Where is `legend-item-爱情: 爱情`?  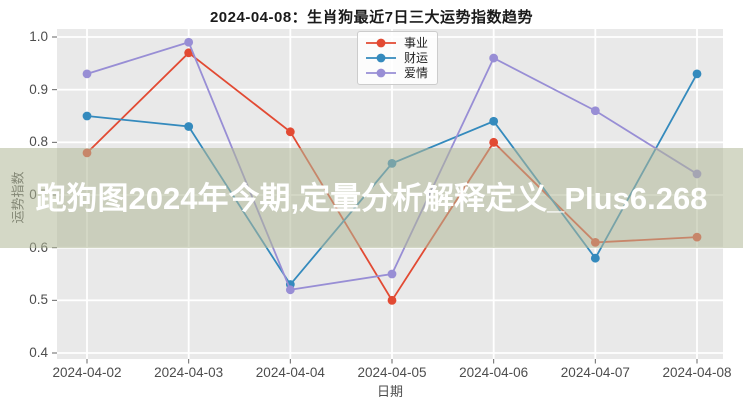 legend-item-爱情: 爱情 is located at coordinates (396, 73).